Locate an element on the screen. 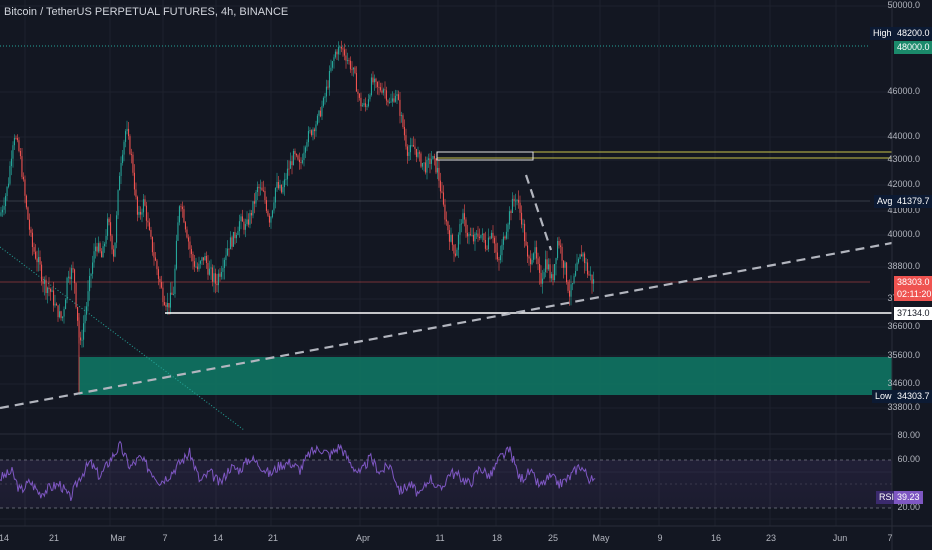 Image resolution: width=932 pixels, height=550 pixels. time-axis-label: 23 is located at coordinates (771, 538).